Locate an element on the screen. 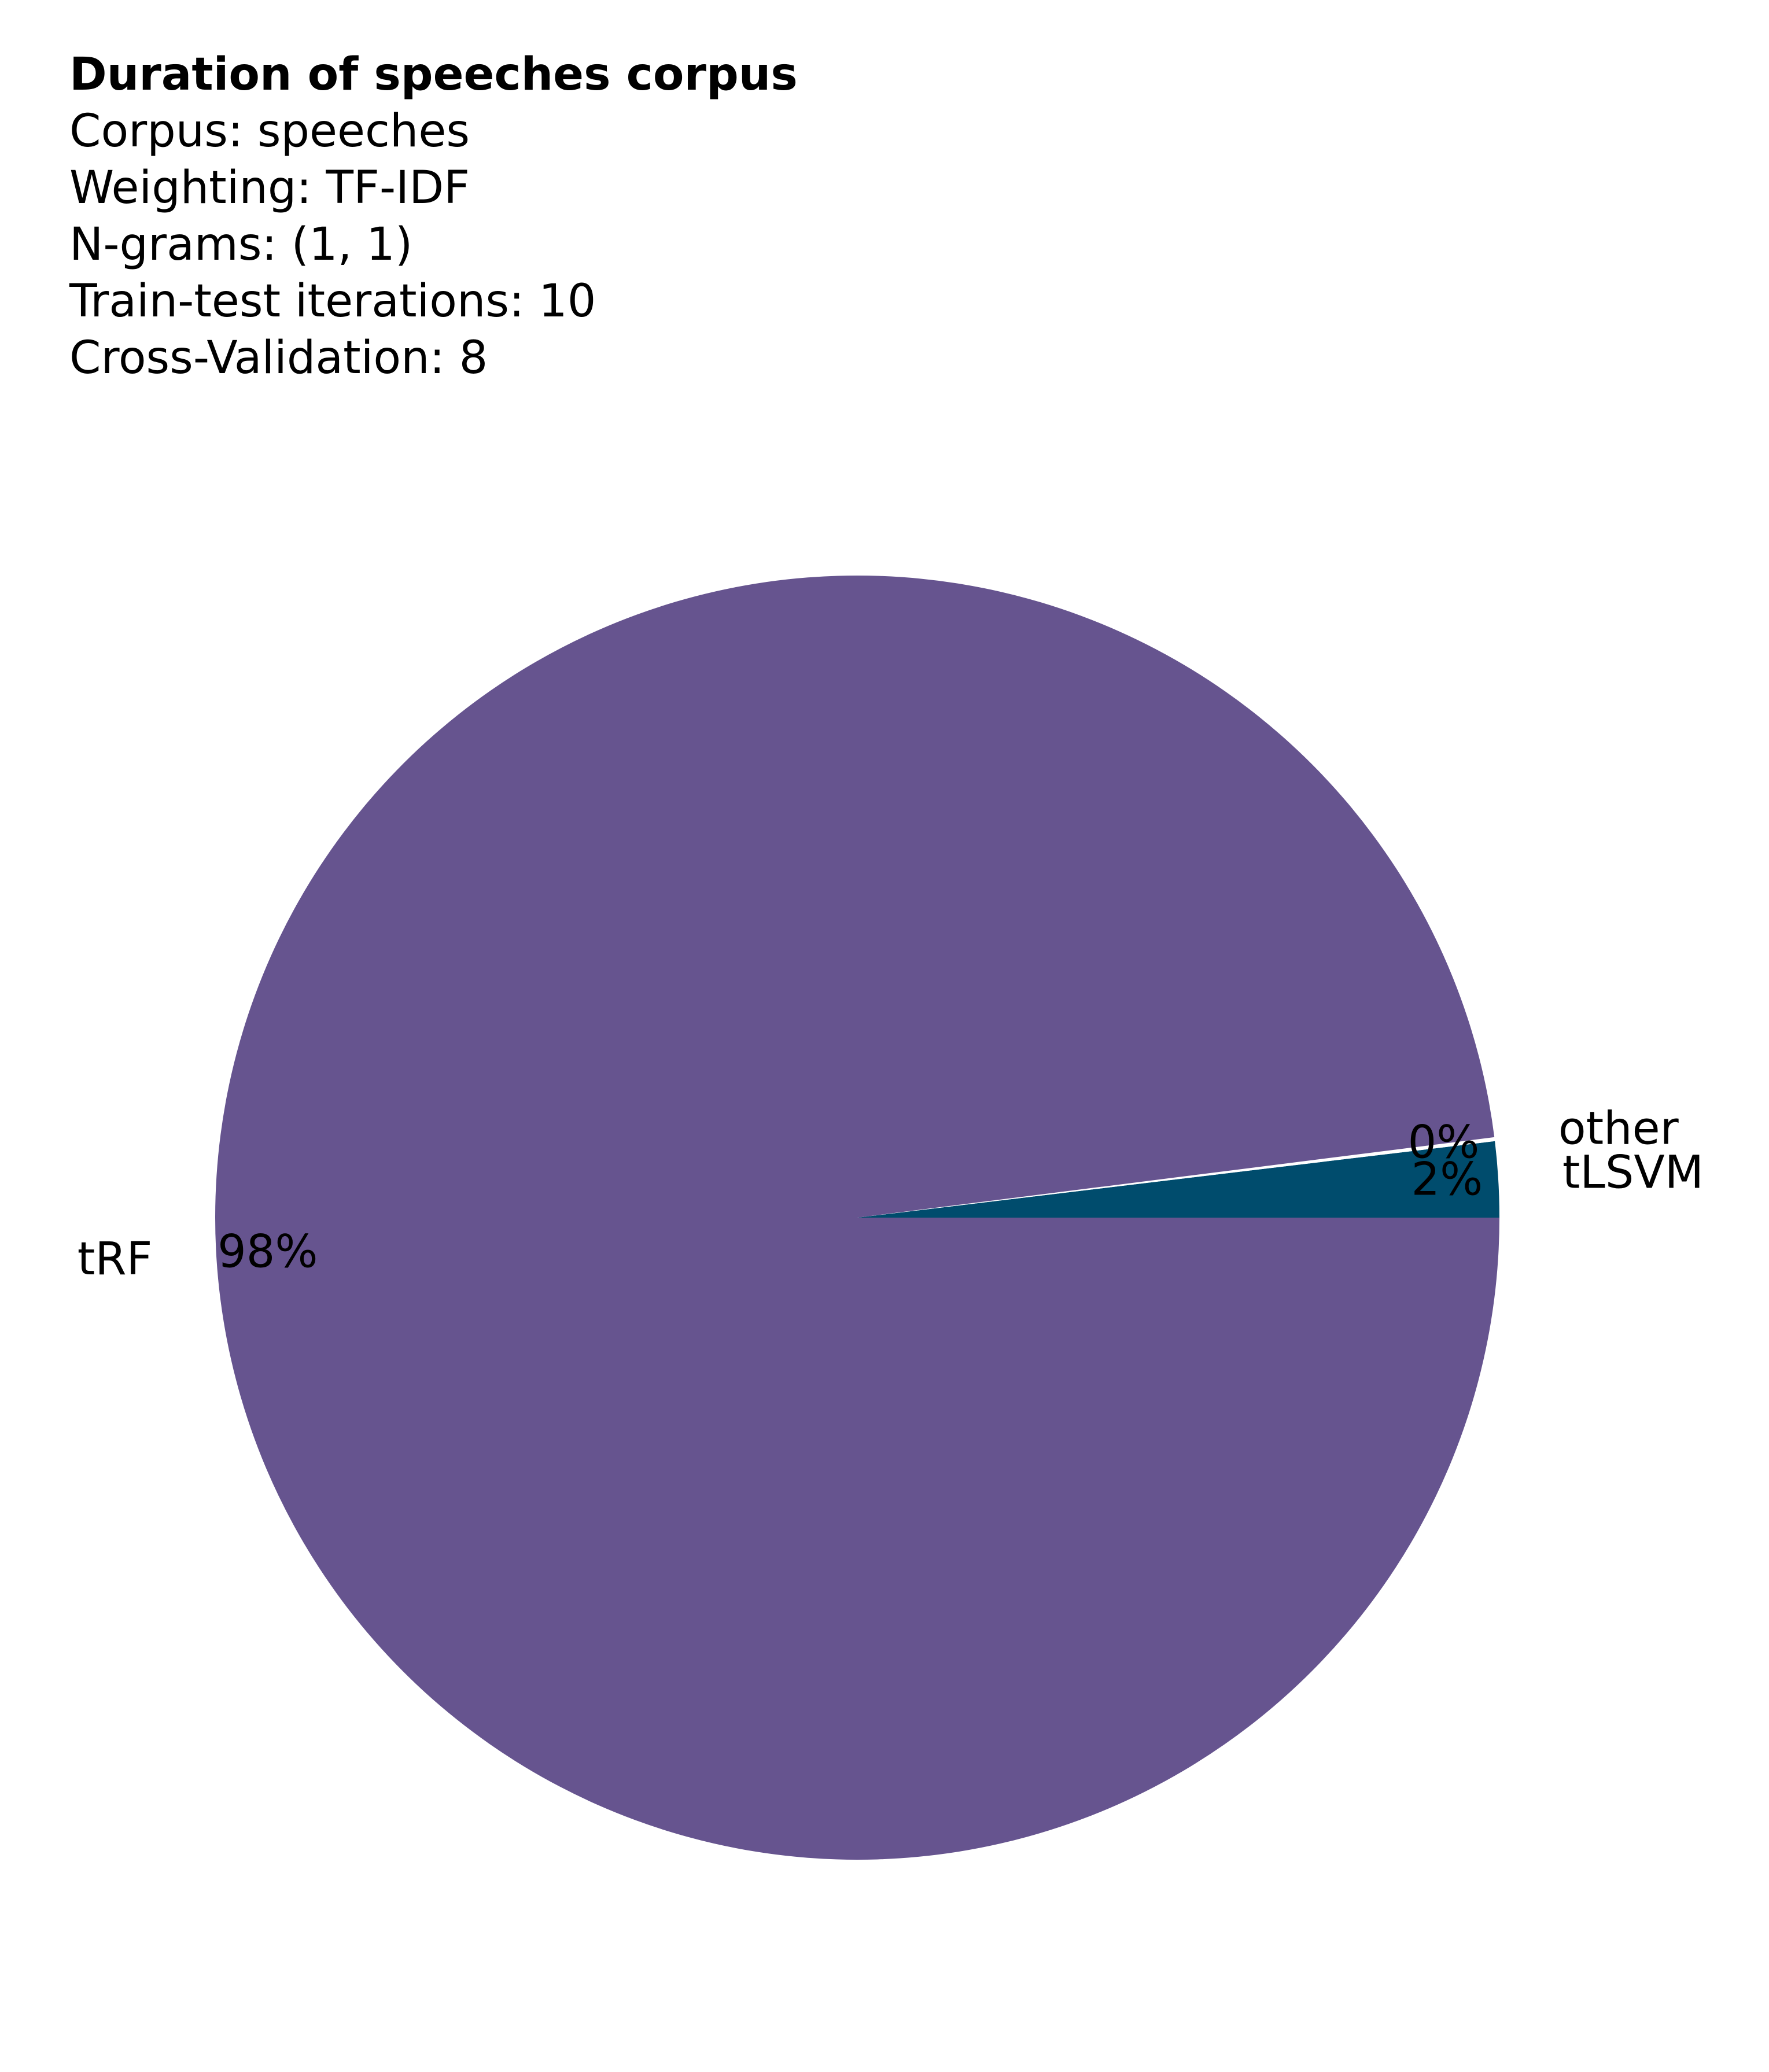 The height and width of the screenshot is (2072, 1769). pie-labels: tLSVM 2% other 0% tRF 98% is located at coordinates (891, 1194).